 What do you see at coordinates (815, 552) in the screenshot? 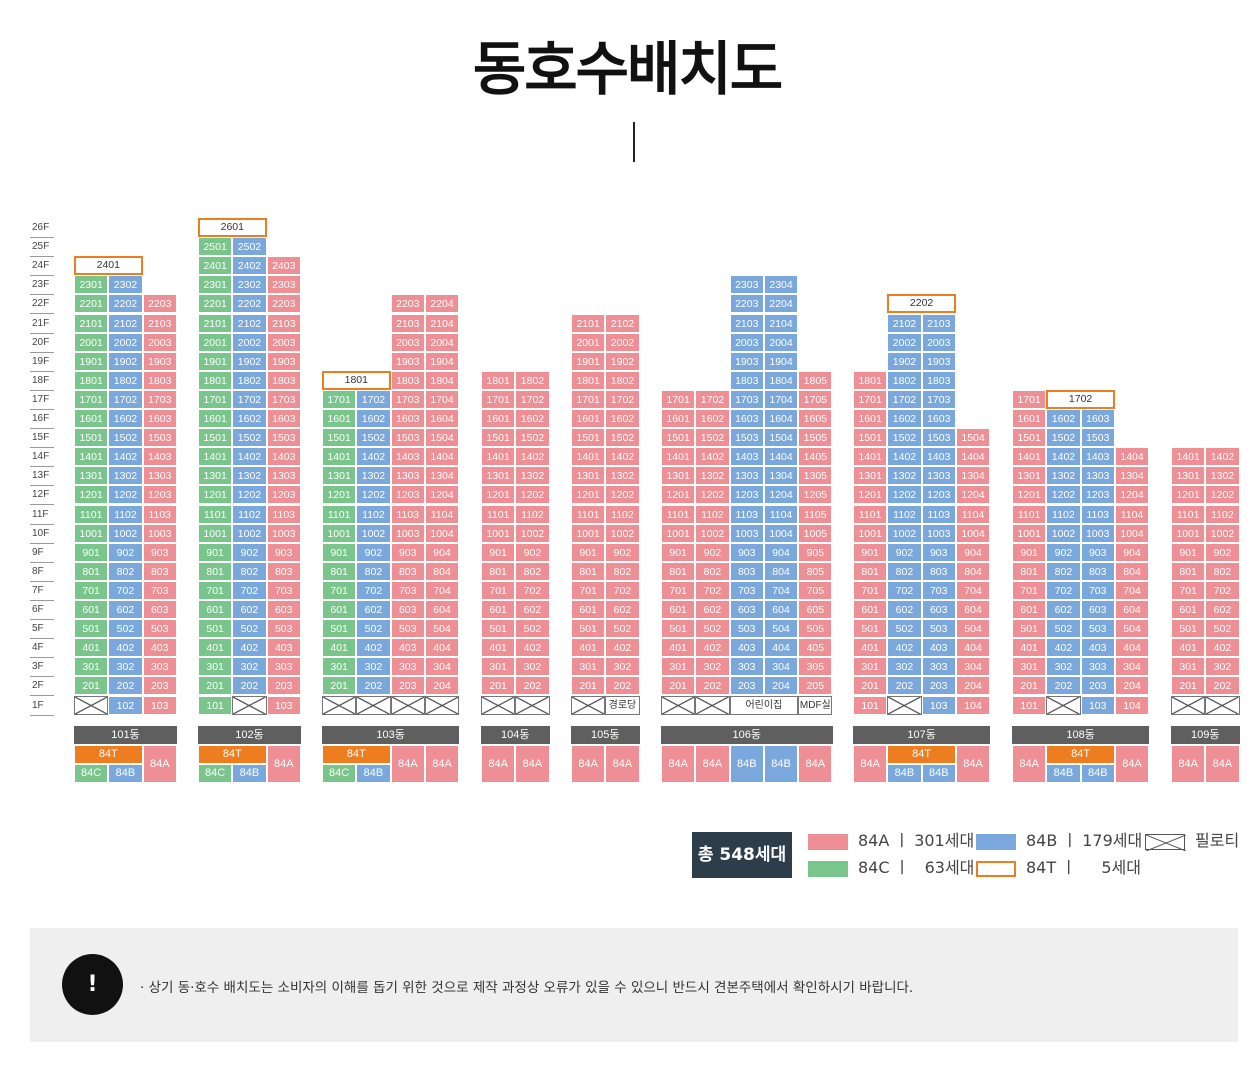
I see `unit-cell: 905` at bounding box center [815, 552].